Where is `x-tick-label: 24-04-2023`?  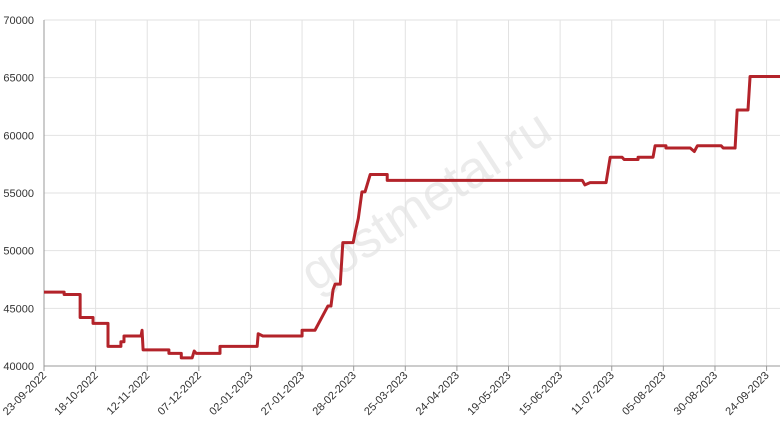 x-tick-label: 24-04-2023 is located at coordinates (438, 394).